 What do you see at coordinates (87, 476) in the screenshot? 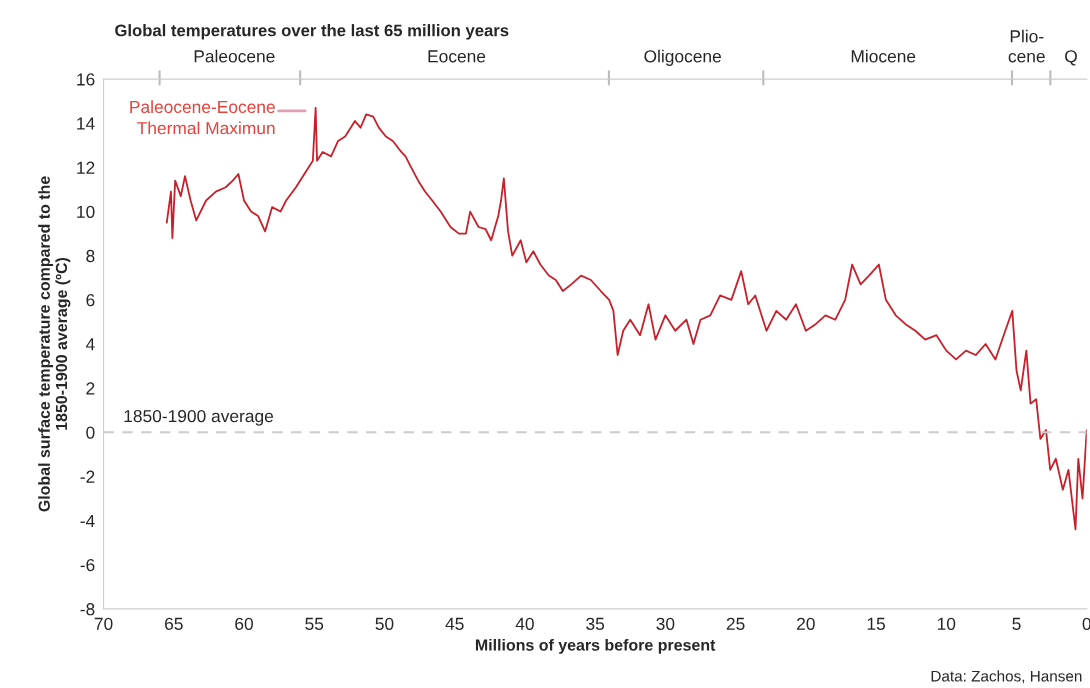
I see `y-tick-label: -2` at bounding box center [87, 476].